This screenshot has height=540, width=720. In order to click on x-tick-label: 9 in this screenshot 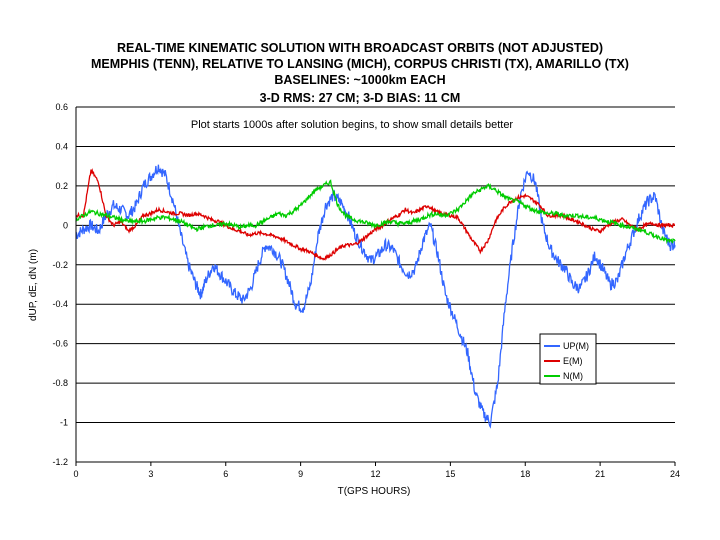, I will do `click(300, 474)`.